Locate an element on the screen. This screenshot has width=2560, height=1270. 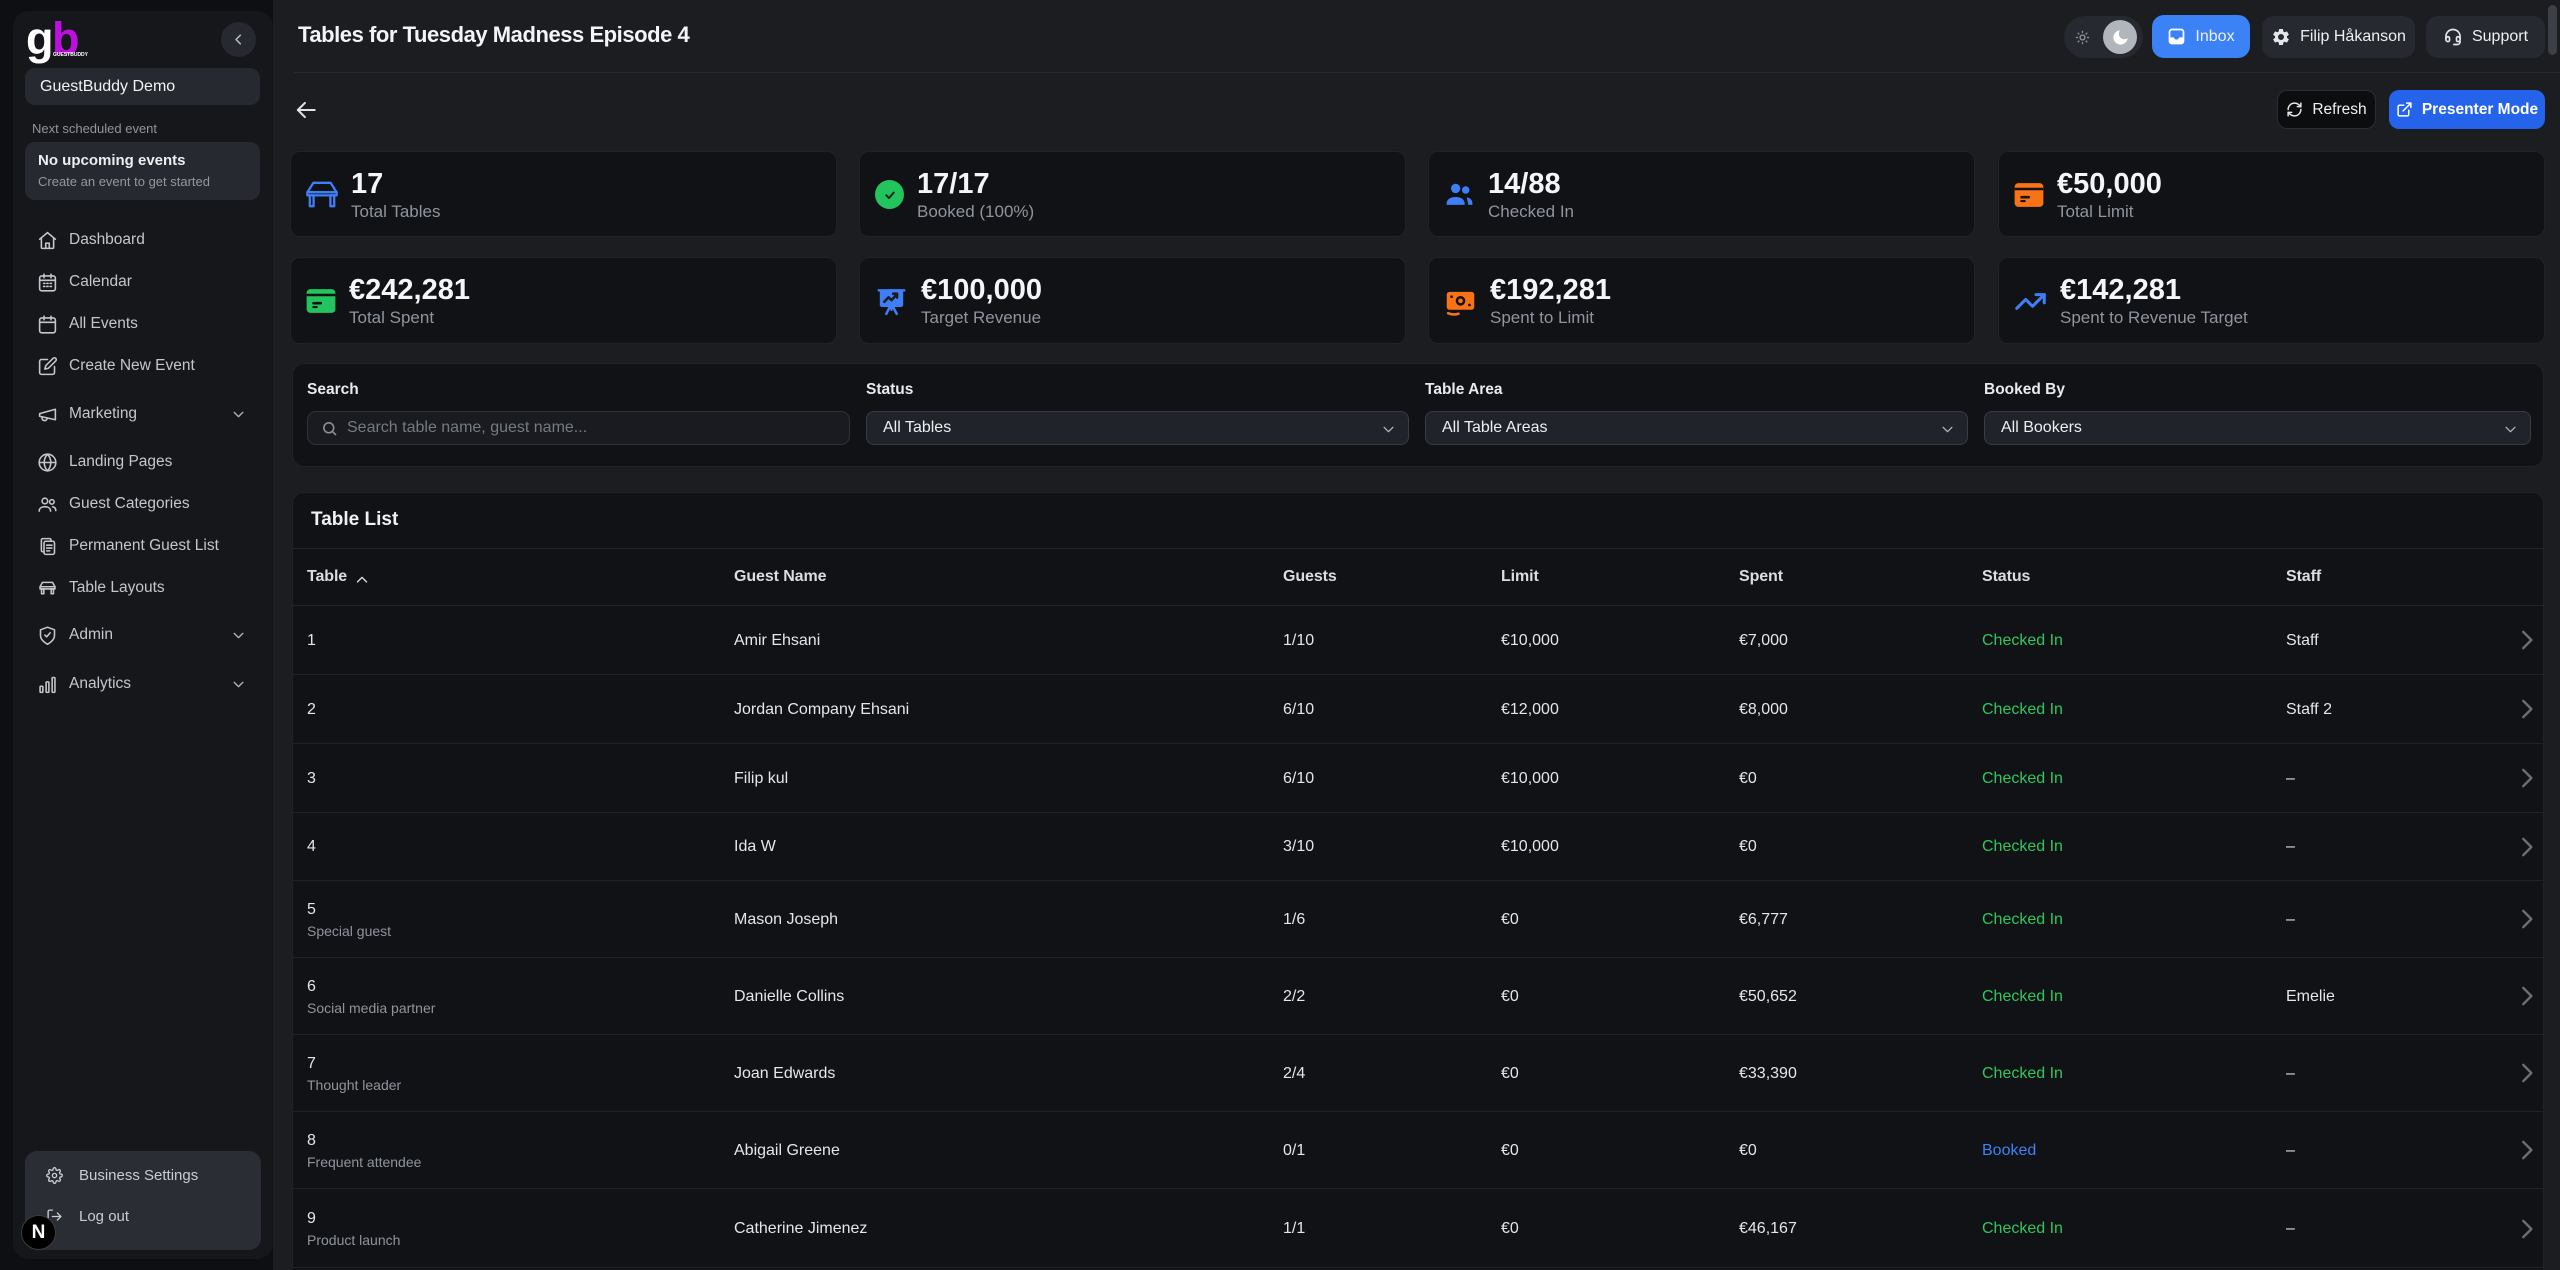
svg-text: GUESTBUDDY is located at coordinates (71, 55).